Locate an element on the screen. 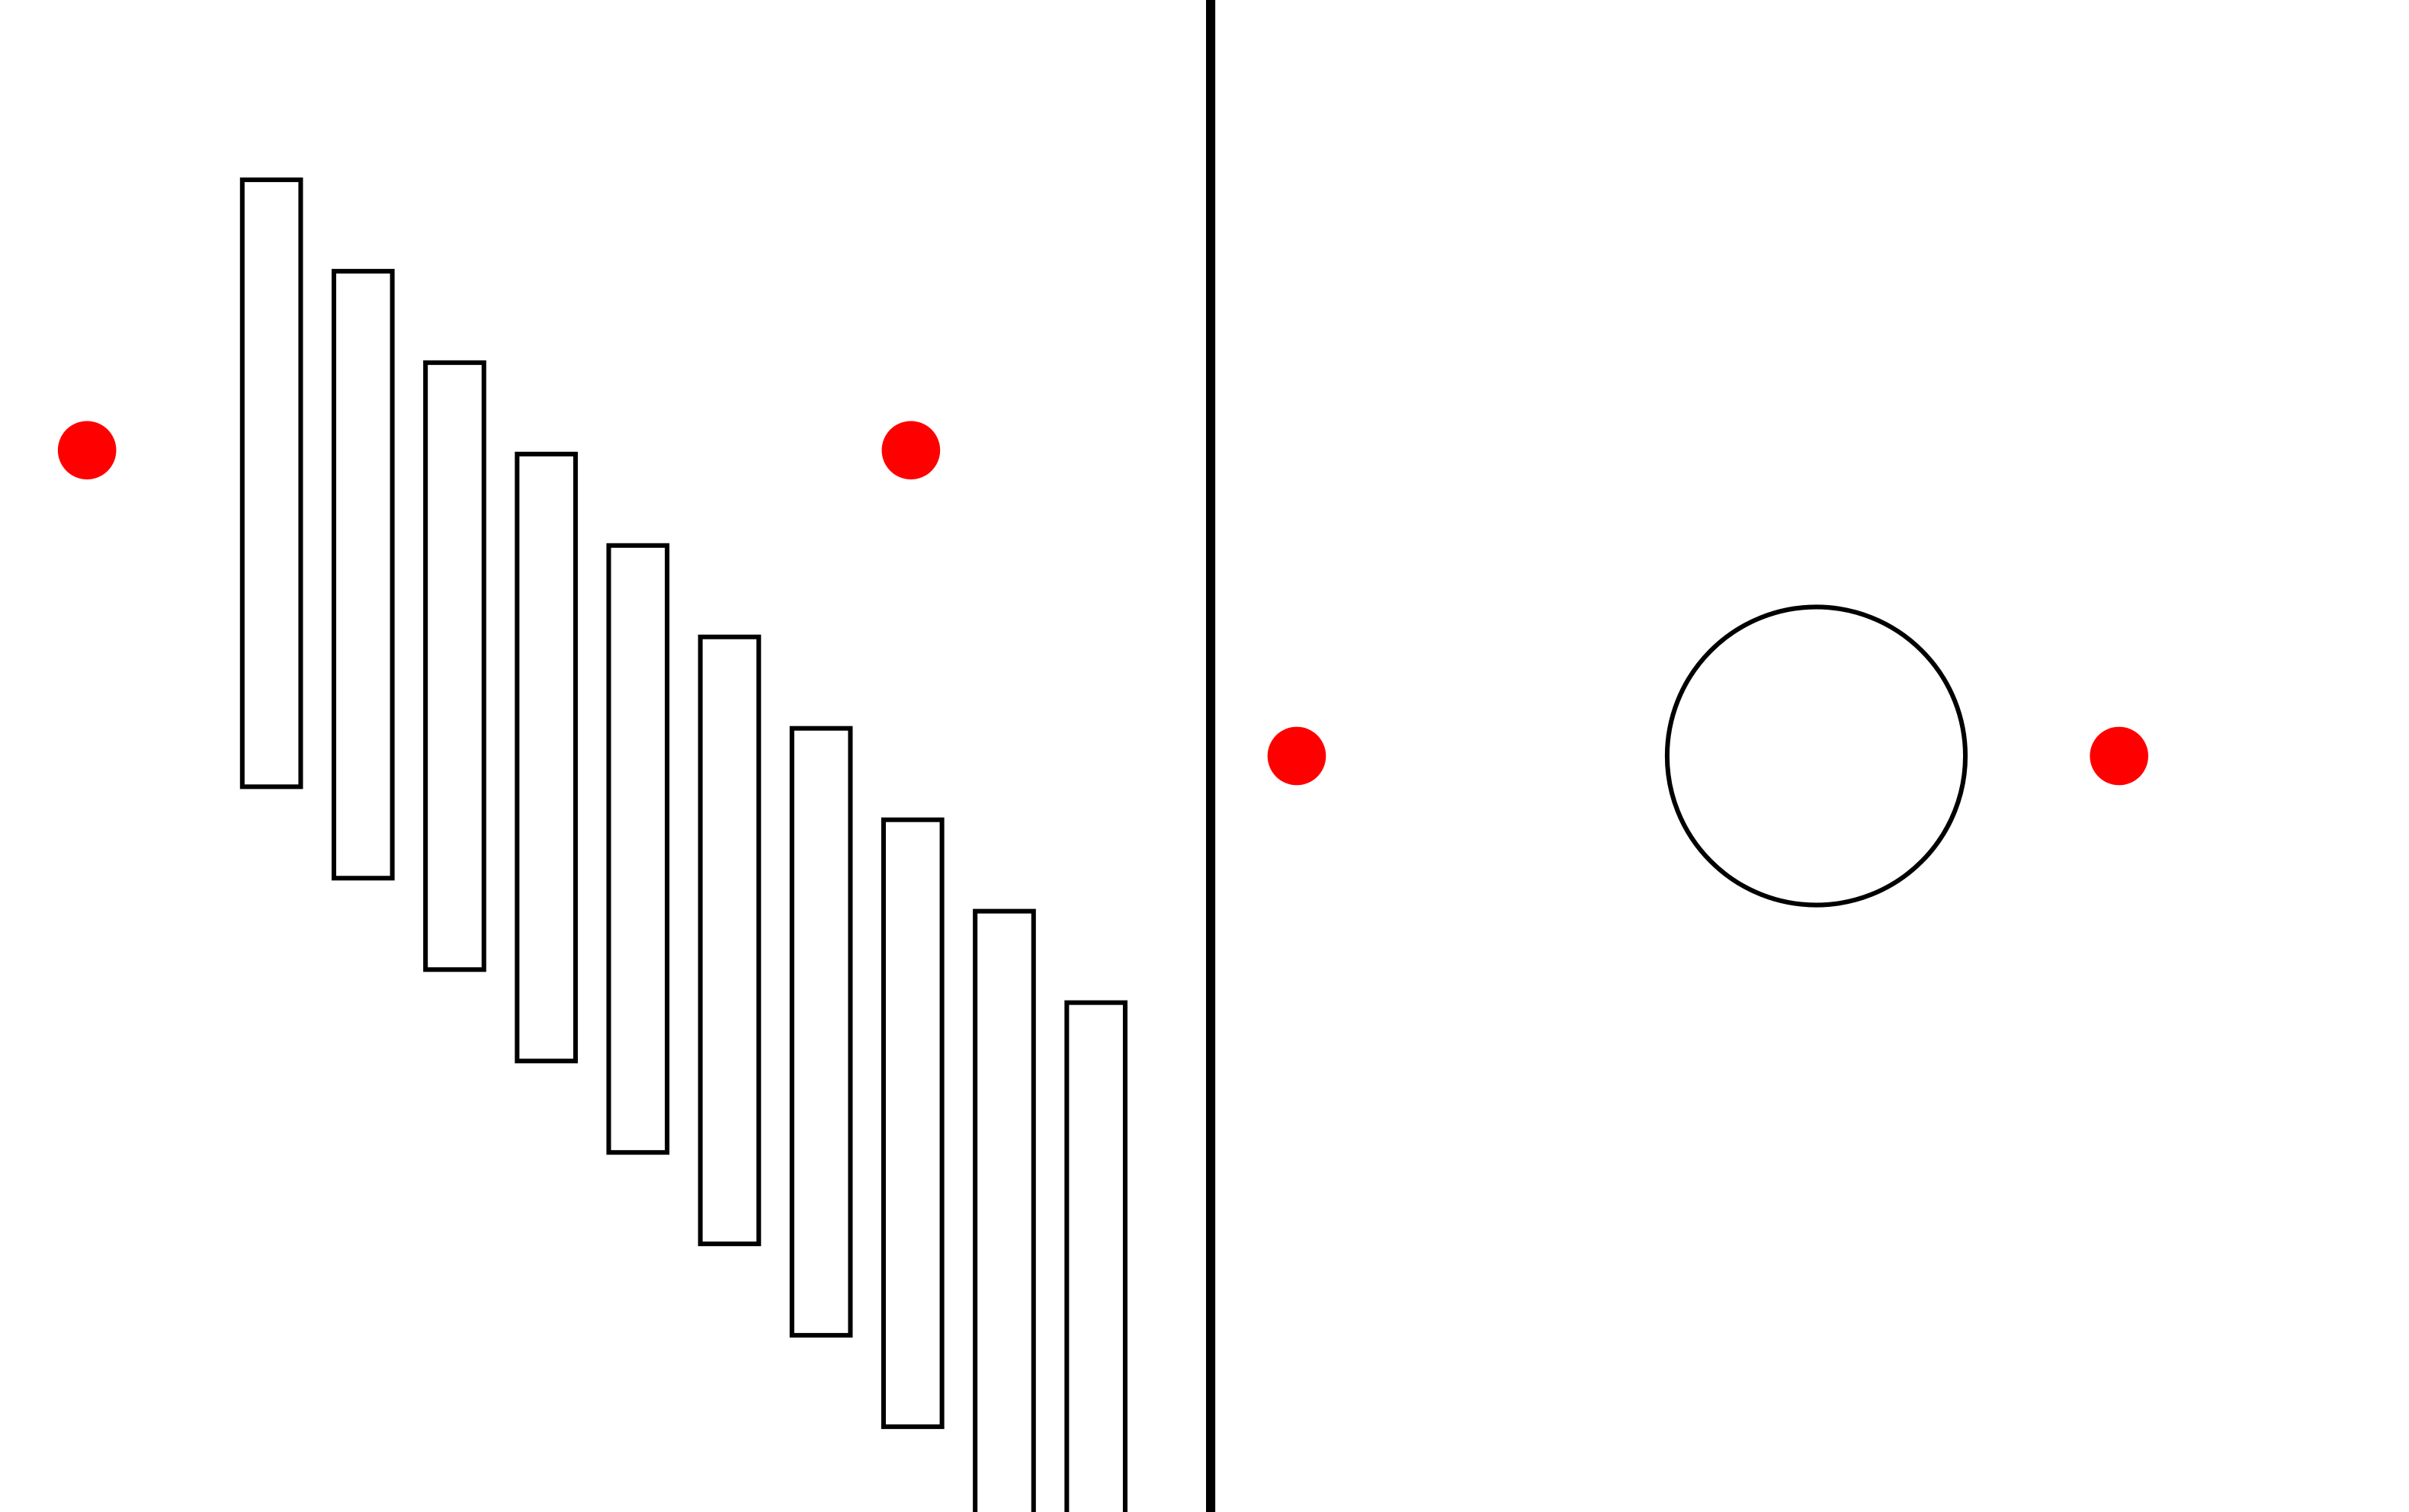 This screenshot has width=2409, height=1512. red-dot-right-panel-right is located at coordinates (2119, 756).